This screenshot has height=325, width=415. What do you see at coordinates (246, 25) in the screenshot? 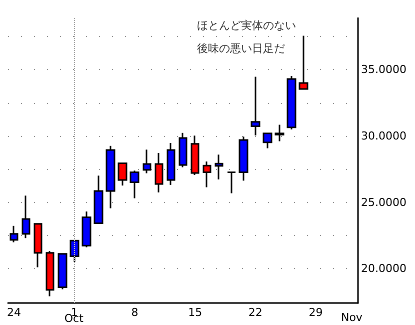
I see `annotation: ほとんど実体のない` at bounding box center [246, 25].